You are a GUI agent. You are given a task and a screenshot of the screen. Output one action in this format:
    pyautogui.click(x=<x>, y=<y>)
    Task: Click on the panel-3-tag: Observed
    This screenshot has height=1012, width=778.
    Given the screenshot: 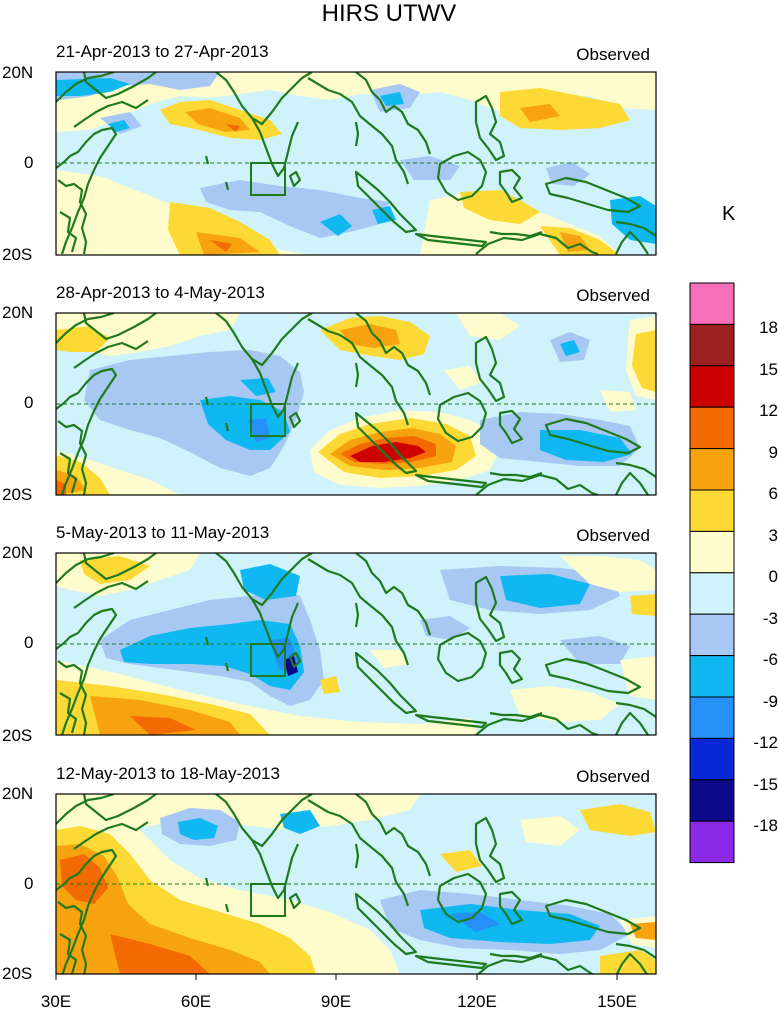 What is the action you would take?
    pyautogui.click(x=613, y=535)
    